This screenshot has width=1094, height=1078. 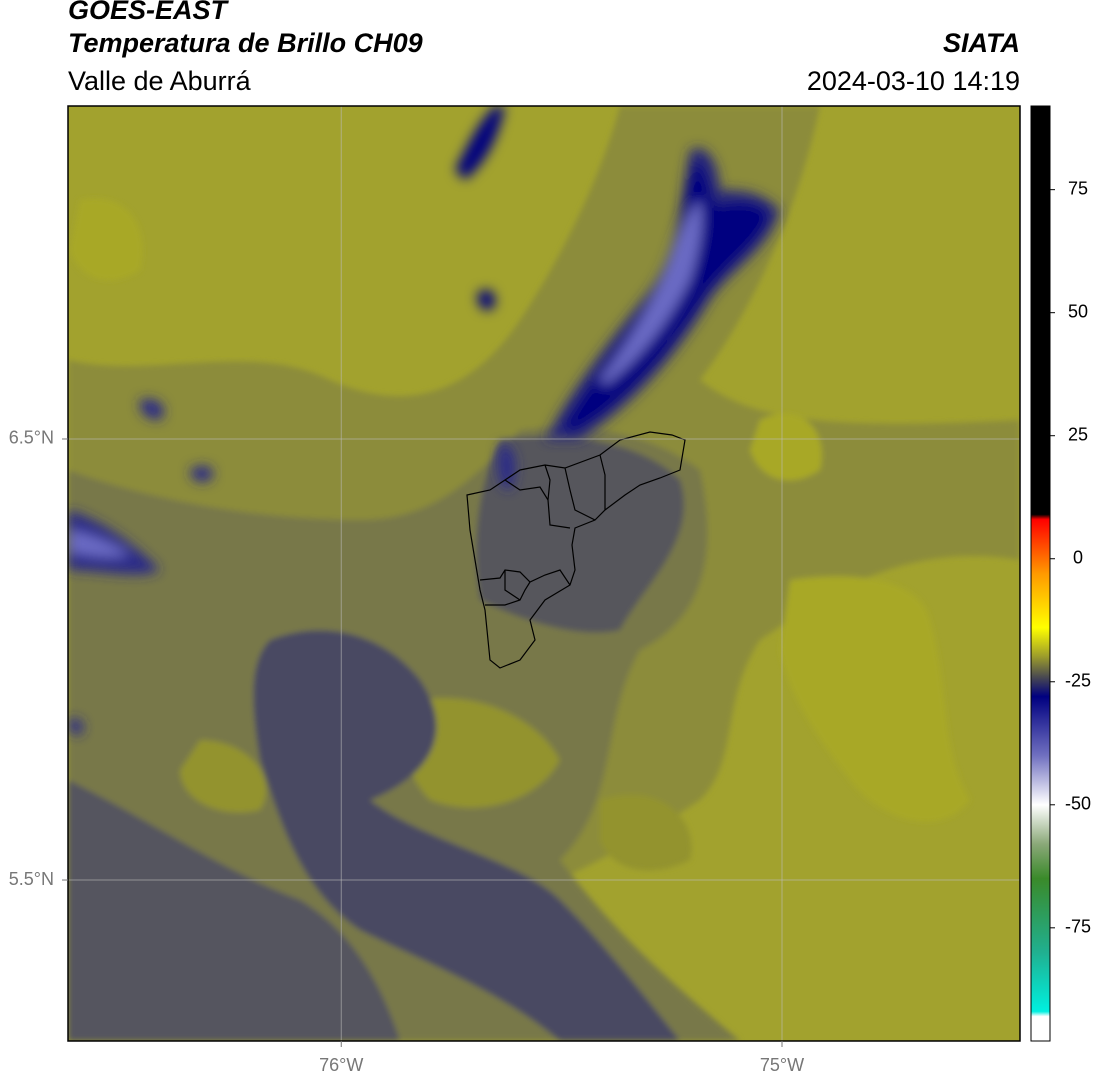 I want to click on lat-label: 5.5°N, so click(x=31, y=879).